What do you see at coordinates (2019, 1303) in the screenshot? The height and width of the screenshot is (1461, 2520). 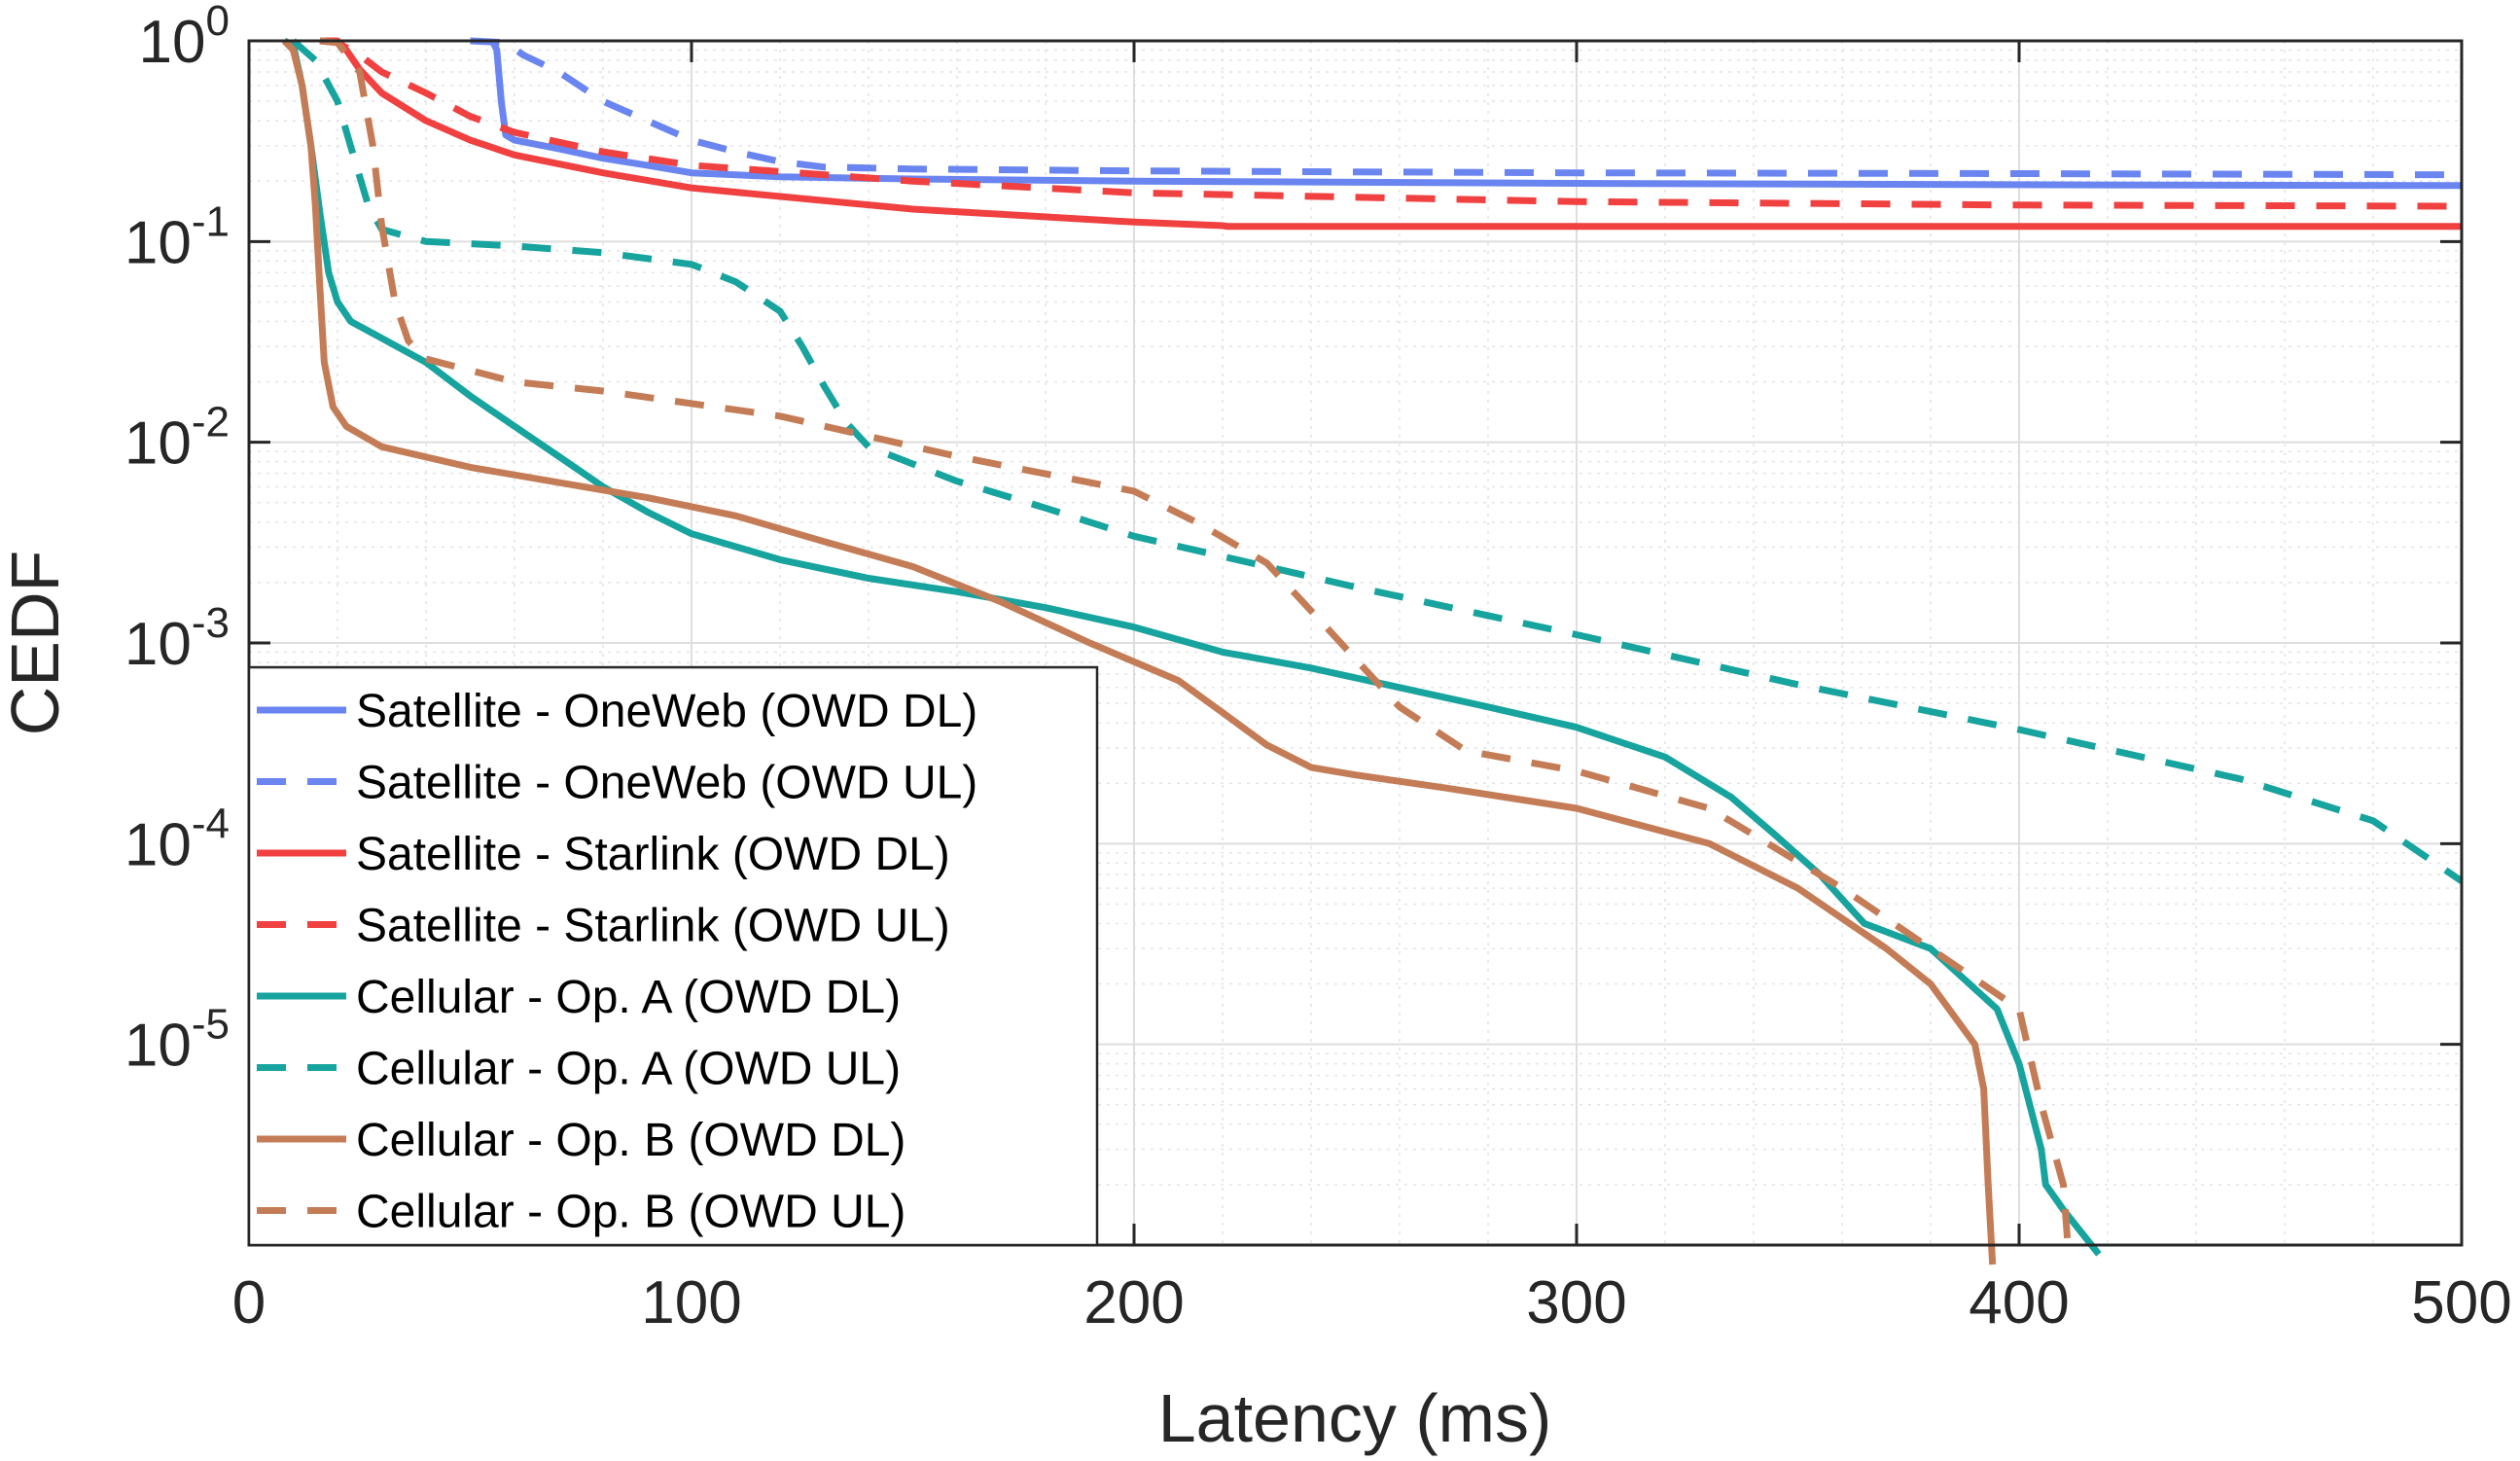 I see `x-tick-label: 400` at bounding box center [2019, 1303].